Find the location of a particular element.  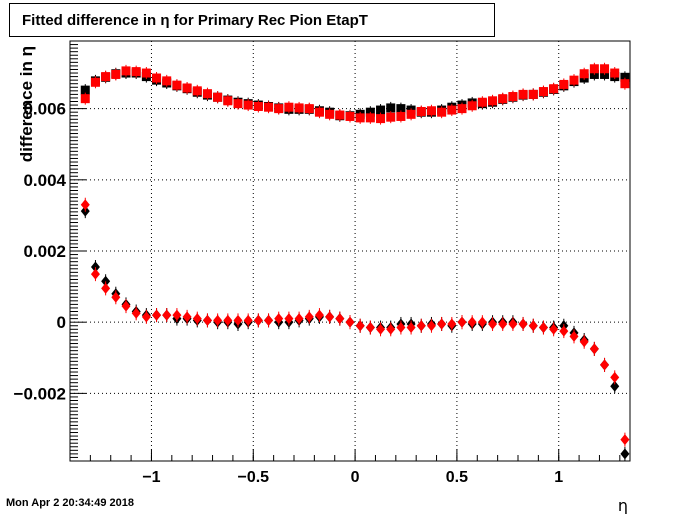

x-tick-label: 0 is located at coordinates (355, 477).